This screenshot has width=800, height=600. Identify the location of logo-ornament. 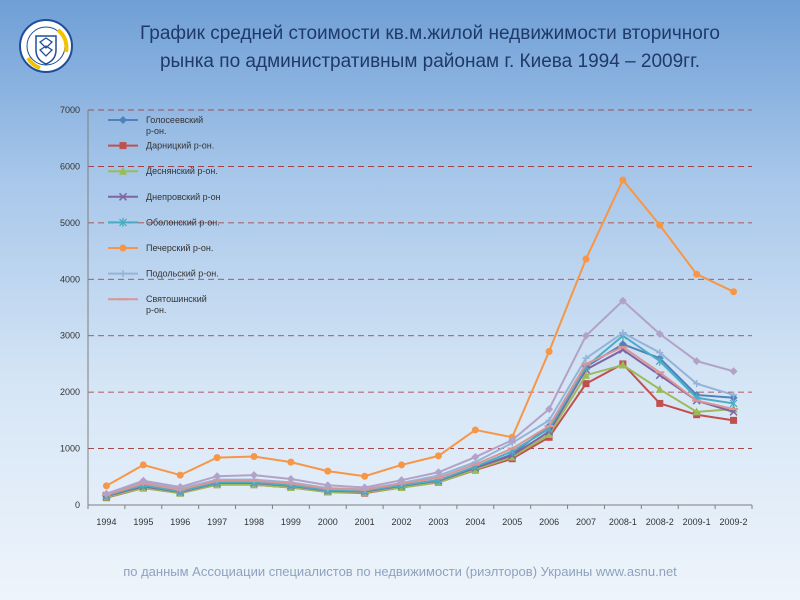
(46, 47).